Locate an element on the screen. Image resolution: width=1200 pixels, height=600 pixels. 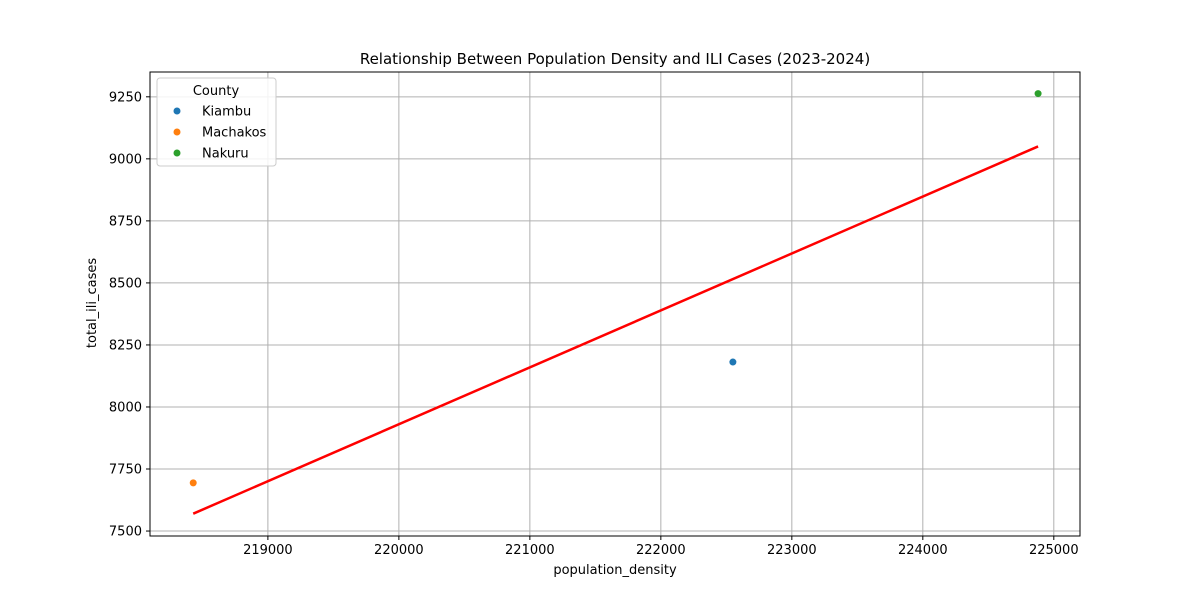
legend: County Kiambu Machakos Nakuru is located at coordinates (216, 122).